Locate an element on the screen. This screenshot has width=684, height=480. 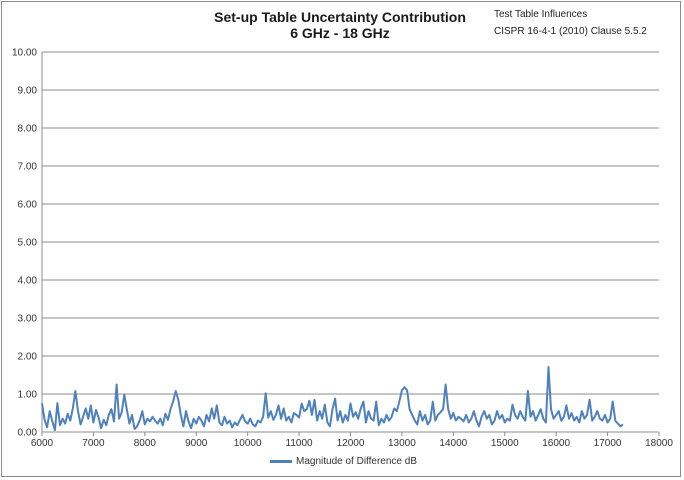
x-tick-label: 16000 is located at coordinates (556, 443).